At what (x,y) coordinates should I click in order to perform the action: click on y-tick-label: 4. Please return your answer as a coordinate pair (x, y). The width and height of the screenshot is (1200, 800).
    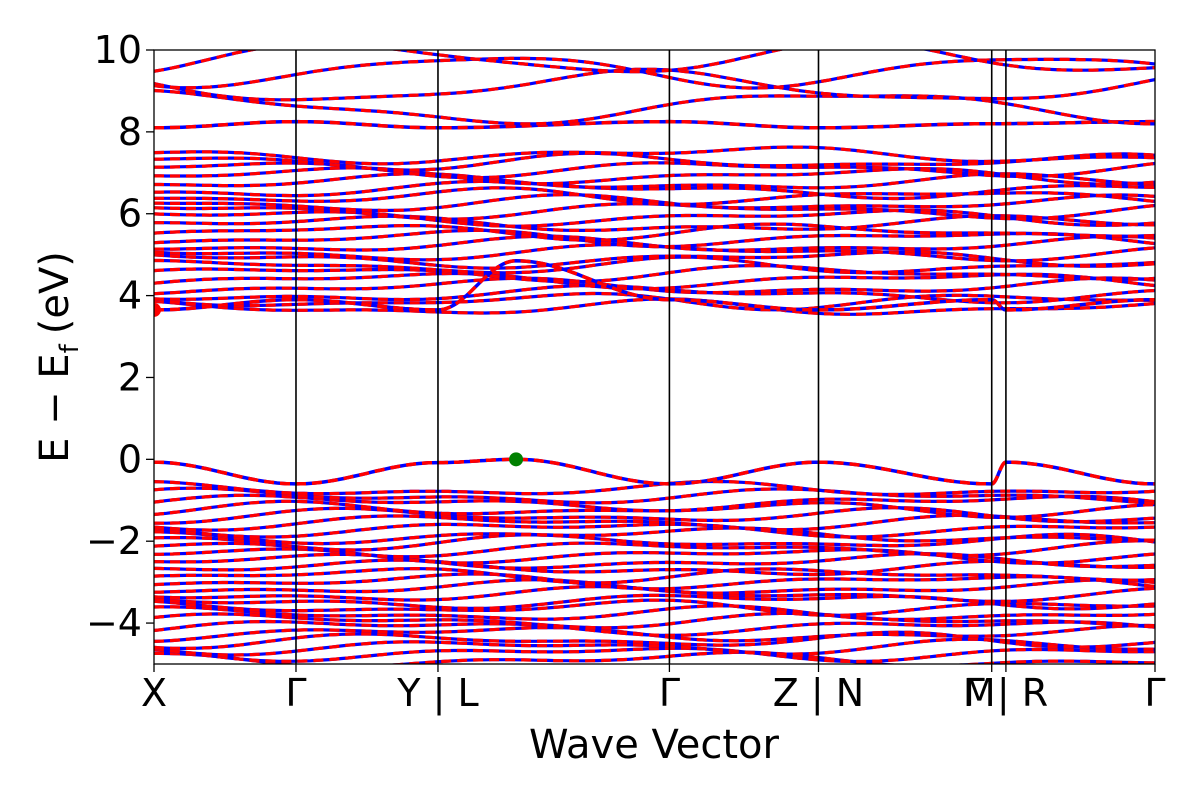
    Looking at the image, I should click on (130, 296).